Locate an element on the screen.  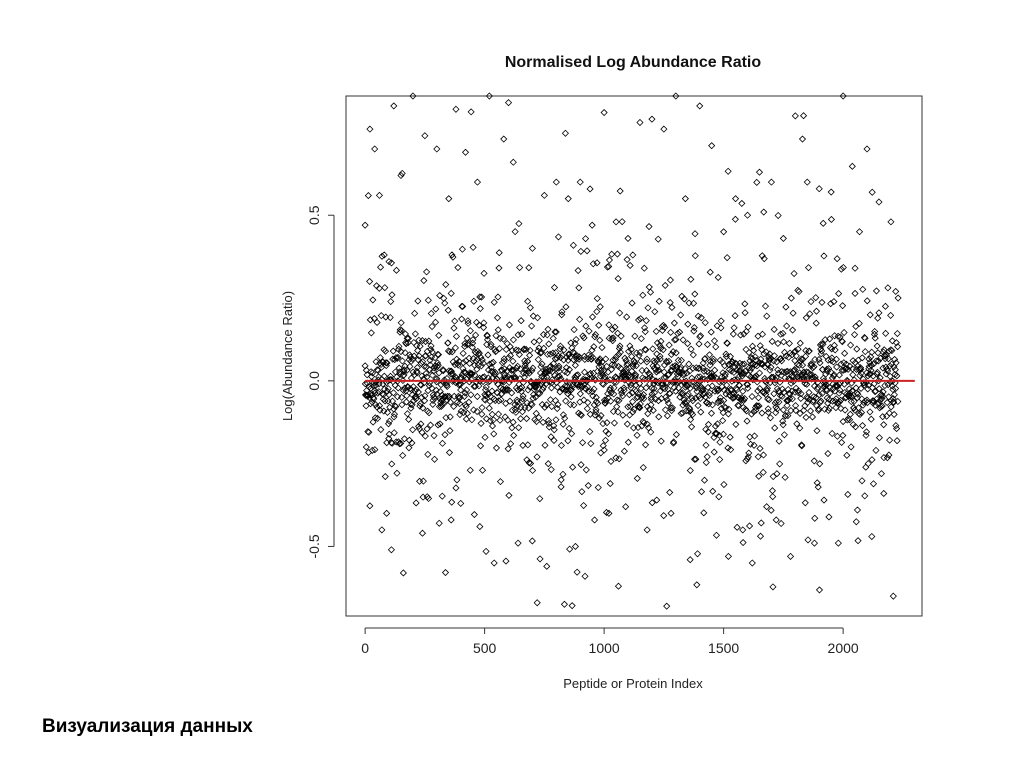
x-axis-label: Peptide or Protein Index is located at coordinates (633, 683).